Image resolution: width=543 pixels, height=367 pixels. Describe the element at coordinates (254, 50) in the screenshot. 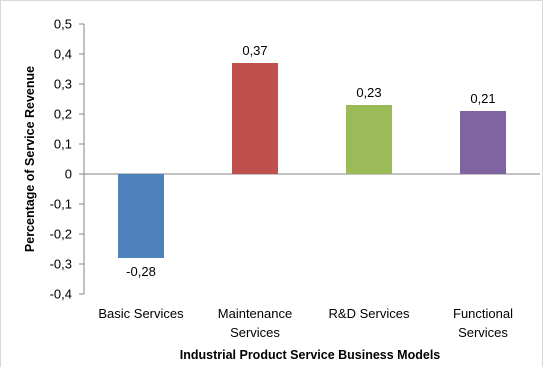

I see `data-label: 0,37` at that location.